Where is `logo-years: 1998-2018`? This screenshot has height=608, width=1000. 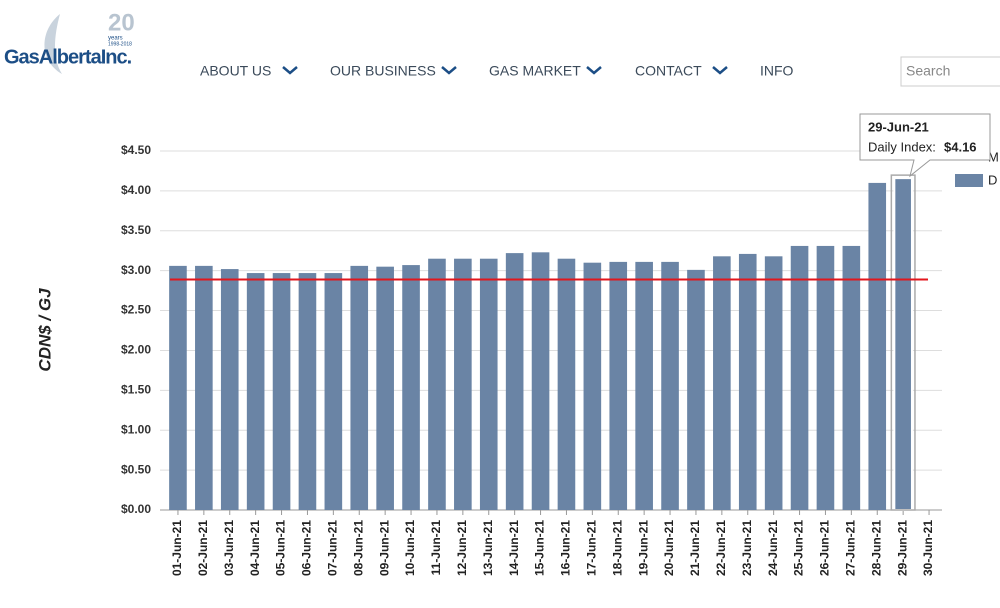
logo-years: 1998-2018 is located at coordinates (120, 44).